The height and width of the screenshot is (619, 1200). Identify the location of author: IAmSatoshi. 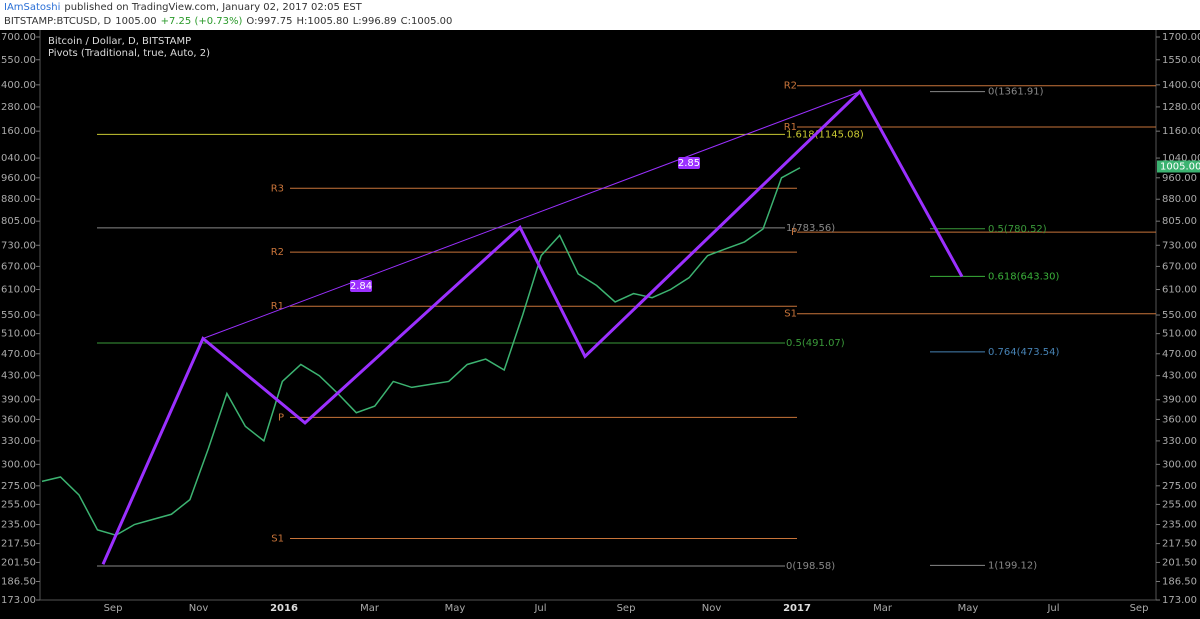
(32, 7).